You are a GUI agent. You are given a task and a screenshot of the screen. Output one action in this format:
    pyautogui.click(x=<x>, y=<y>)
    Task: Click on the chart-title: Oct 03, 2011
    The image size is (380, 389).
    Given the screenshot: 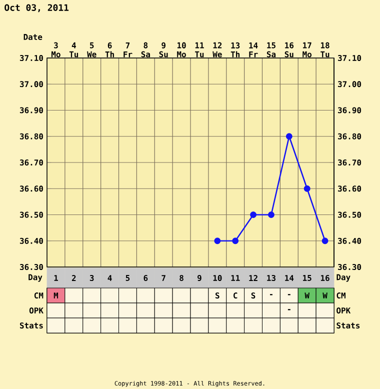 What is the action you would take?
    pyautogui.click(x=36, y=8)
    